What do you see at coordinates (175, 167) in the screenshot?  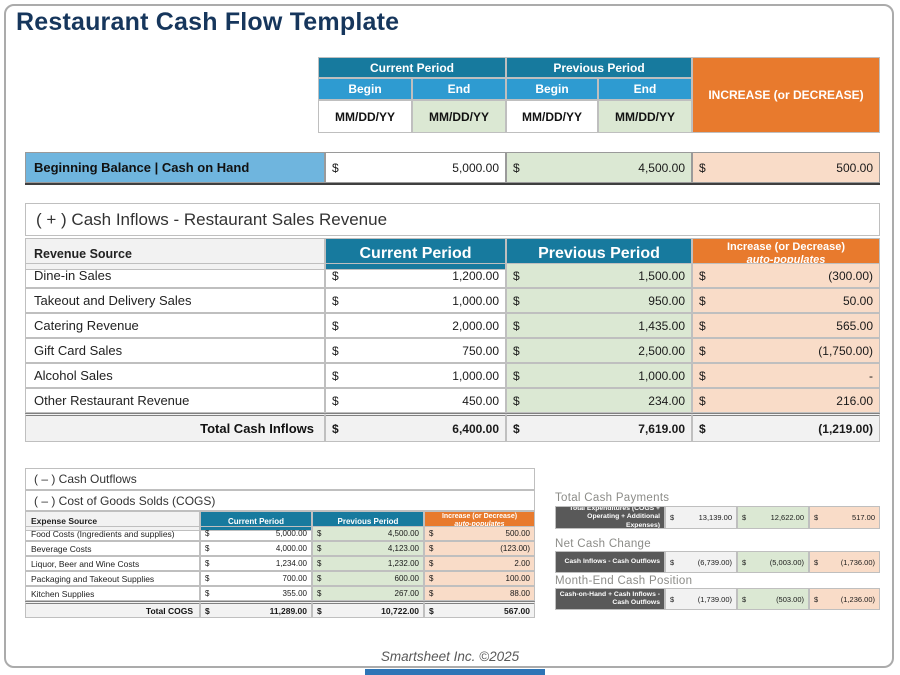 I see `beginning-balance-label: Beginning Balance | Cash on Hand` at bounding box center [175, 167].